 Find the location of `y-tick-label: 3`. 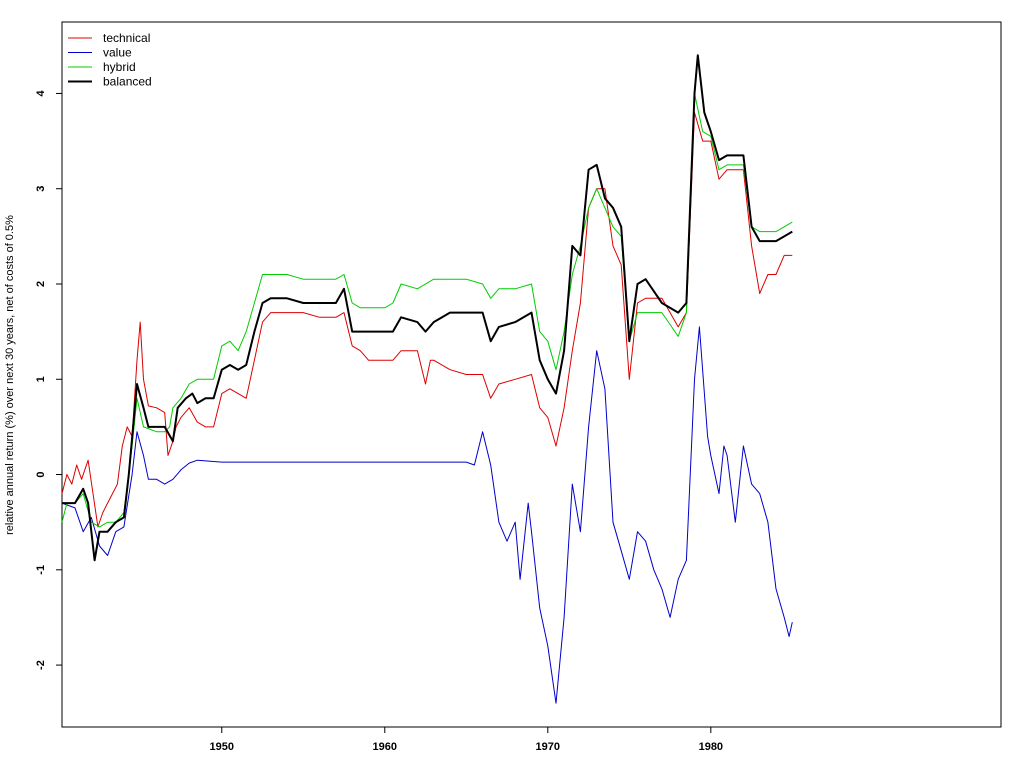

y-tick-label: 3 is located at coordinates (41, 189).